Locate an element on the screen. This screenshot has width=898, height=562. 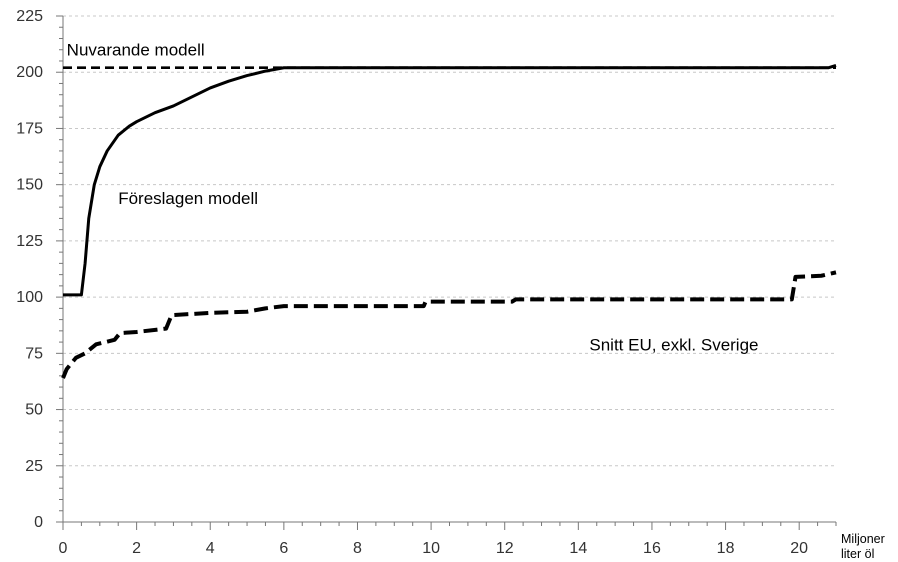
x-tick-label-8: 8 is located at coordinates (357, 548).